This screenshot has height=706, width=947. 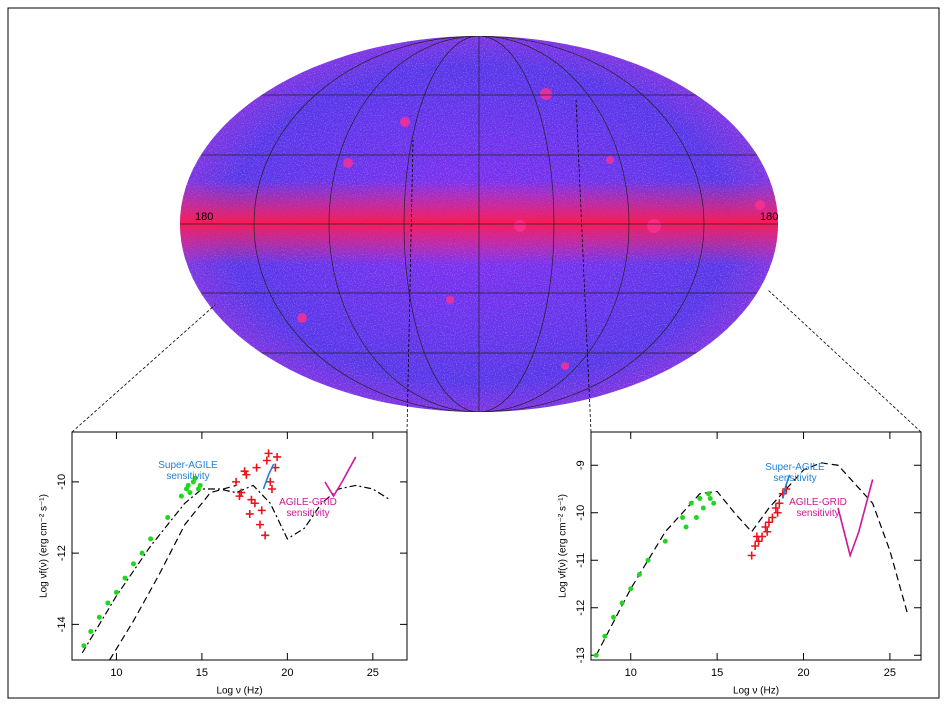 What do you see at coordinates (581, 465) in the screenshot?
I see `y-tick-label: -9` at bounding box center [581, 465].